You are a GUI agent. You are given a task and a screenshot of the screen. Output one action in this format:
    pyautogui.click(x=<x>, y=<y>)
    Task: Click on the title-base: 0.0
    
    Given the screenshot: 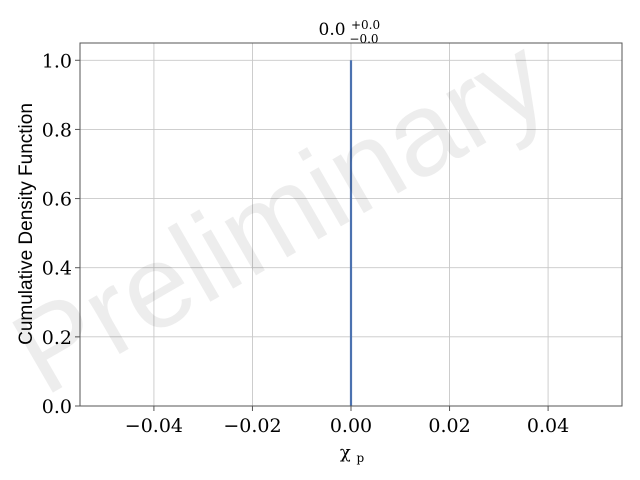 What is the action you would take?
    pyautogui.click(x=332, y=30)
    